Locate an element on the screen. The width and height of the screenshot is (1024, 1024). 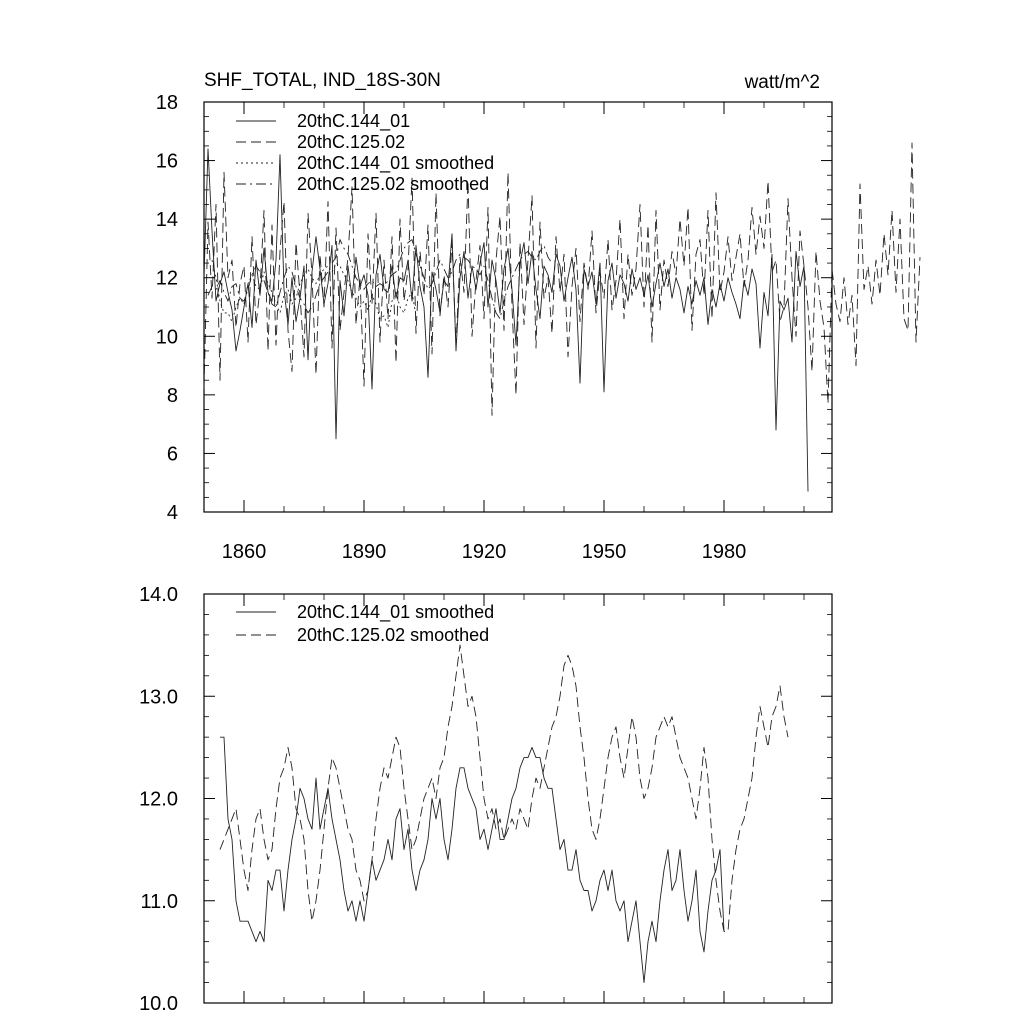
y-tick-label: 8 is located at coordinates (172, 396).